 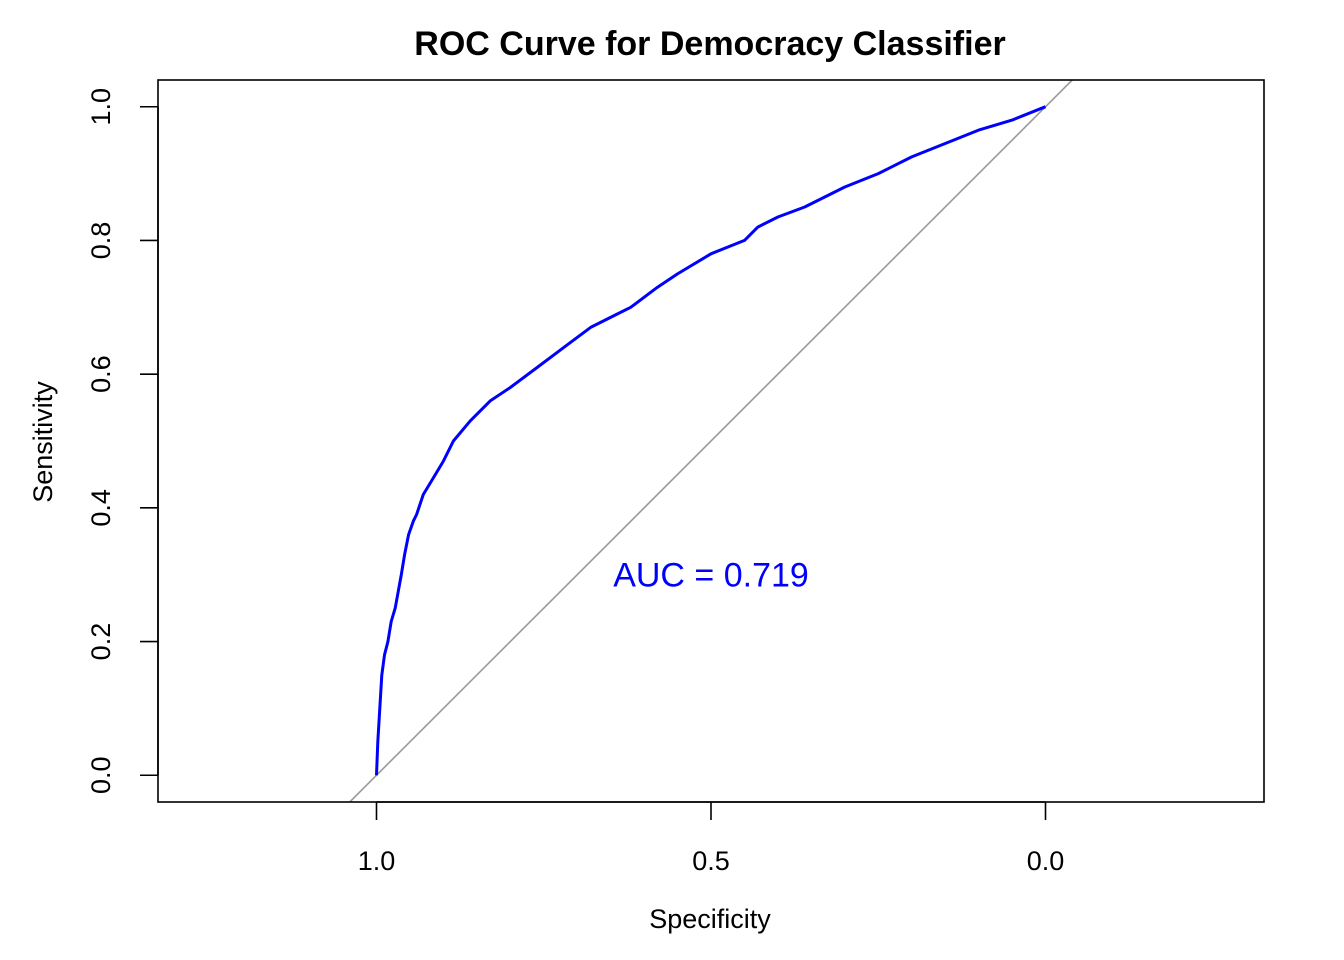 What do you see at coordinates (711, 576) in the screenshot?
I see `auc-annotation: AUC = 0.719` at bounding box center [711, 576].